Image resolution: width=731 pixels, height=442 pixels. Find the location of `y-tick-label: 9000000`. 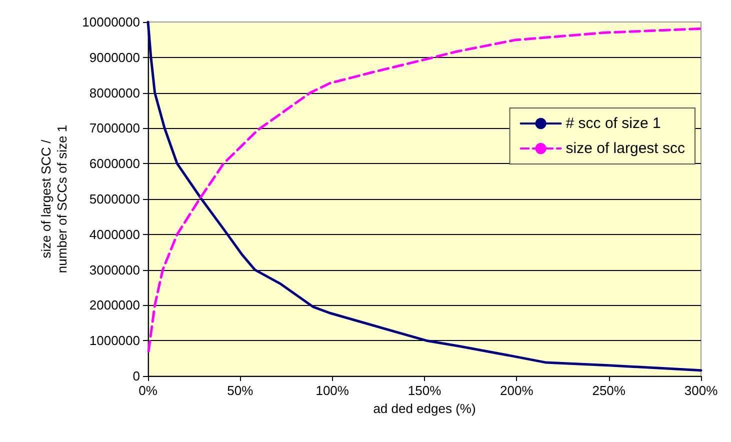

y-tick-label: 9000000 is located at coordinates (114, 57).